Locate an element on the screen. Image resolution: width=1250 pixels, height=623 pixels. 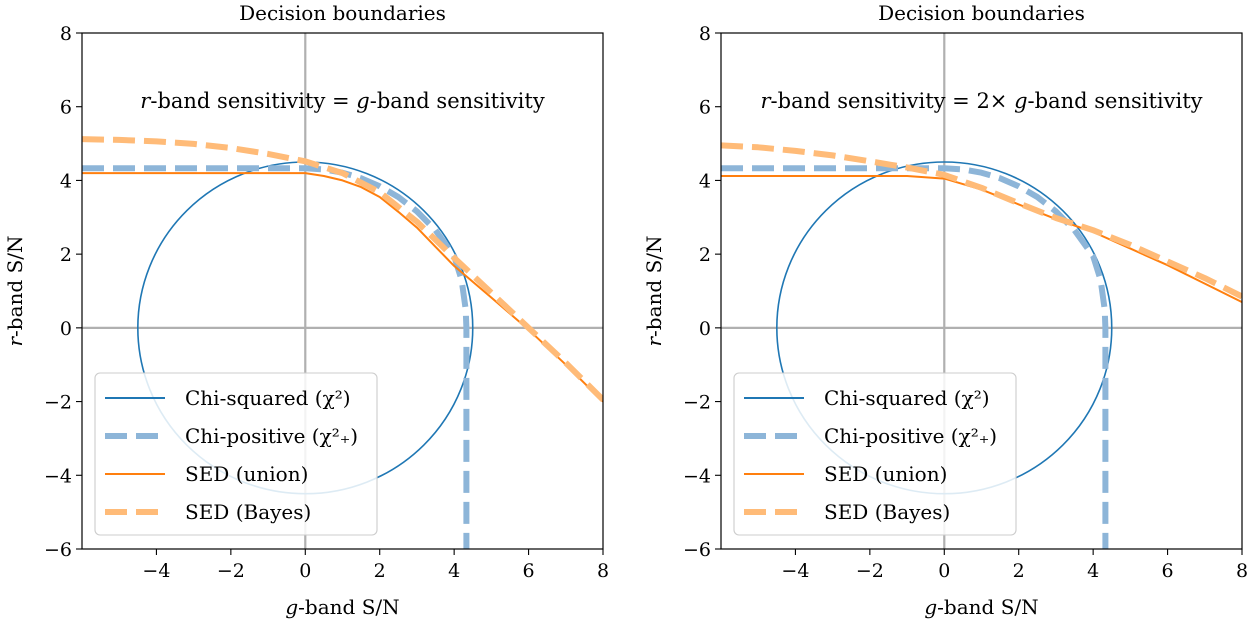
panel-2-annotation-r: r is located at coordinates (766, 101).